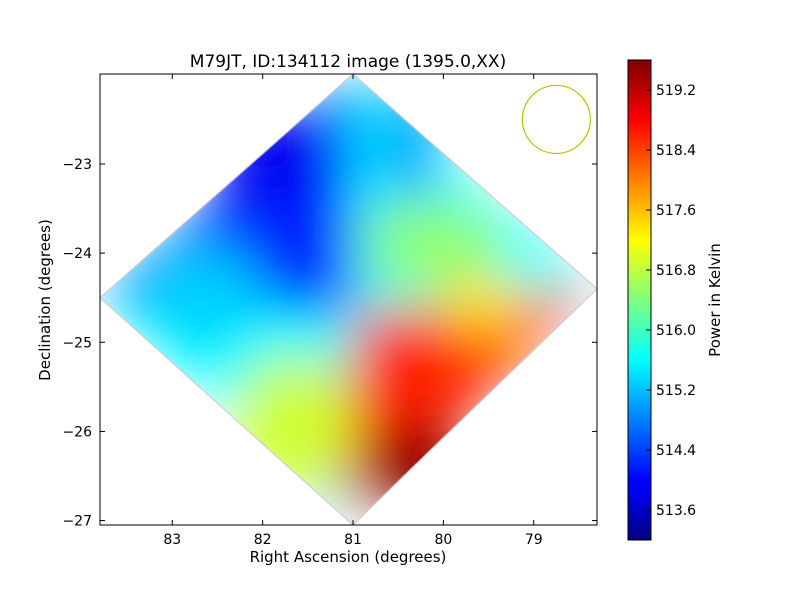  I want to click on colorbar-tick-label: 516.8, so click(676, 271).